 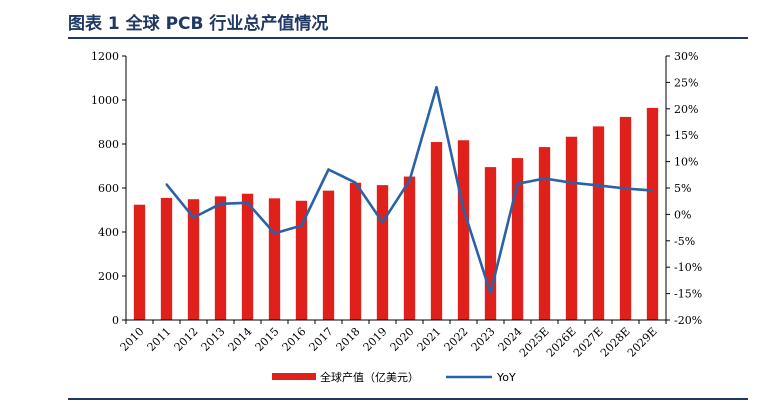 I want to click on bar-2021, so click(x=436, y=231).